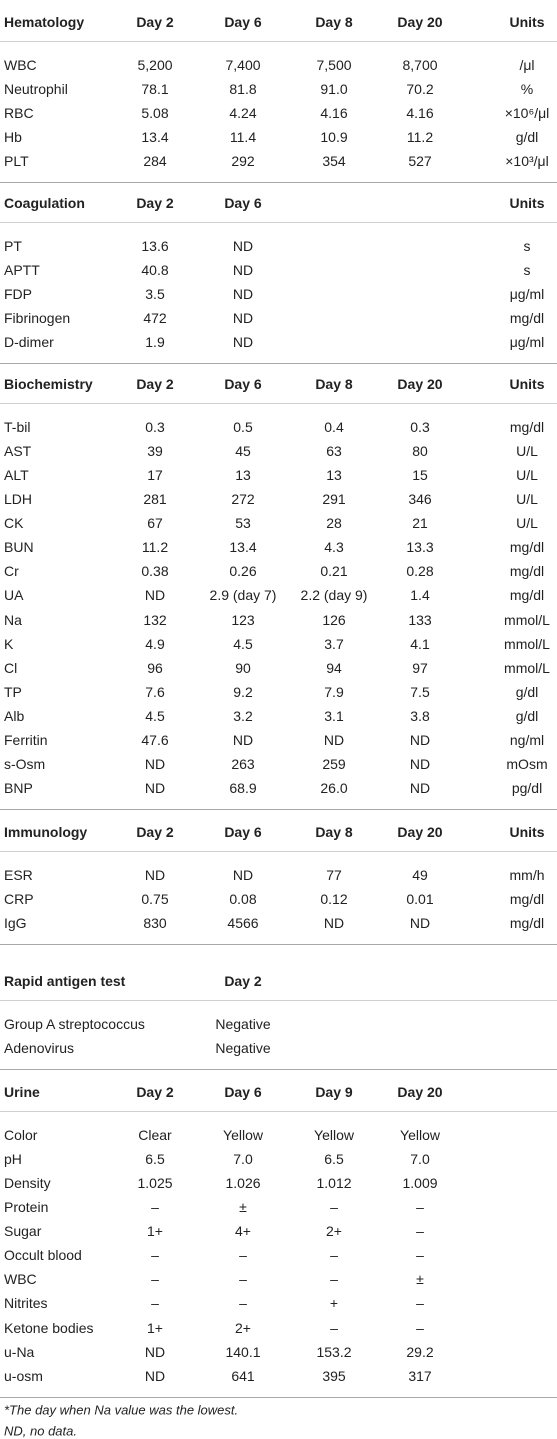 The width and height of the screenshot is (557, 1439). What do you see at coordinates (527, 691) in the screenshot?
I see `cell: g/dl` at bounding box center [527, 691].